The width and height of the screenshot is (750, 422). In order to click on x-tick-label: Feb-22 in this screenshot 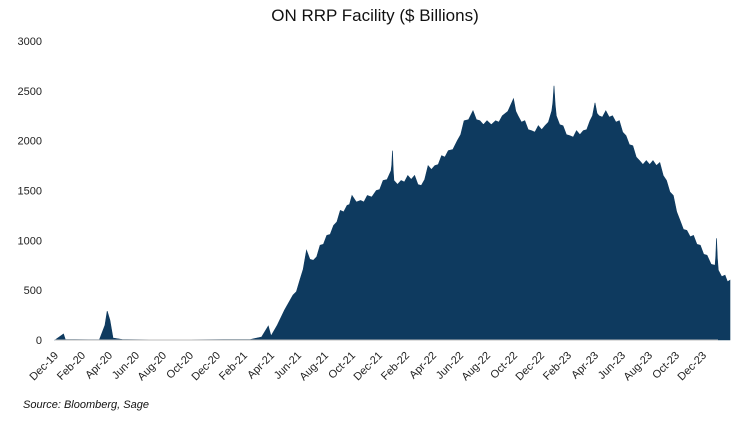, I will do `click(395, 366)`.